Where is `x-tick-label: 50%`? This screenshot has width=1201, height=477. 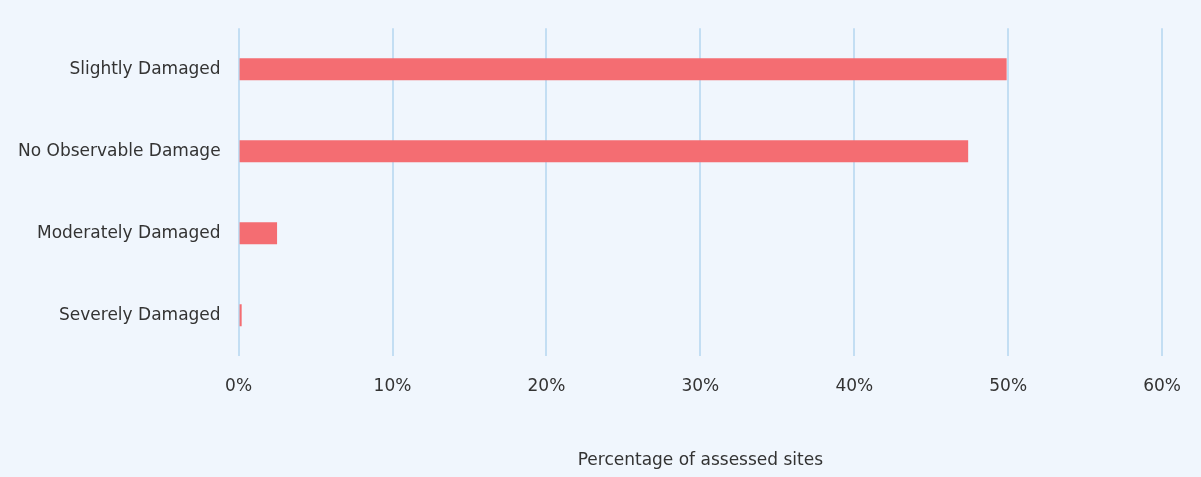
x-tick-label: 50% is located at coordinates (1008, 384).